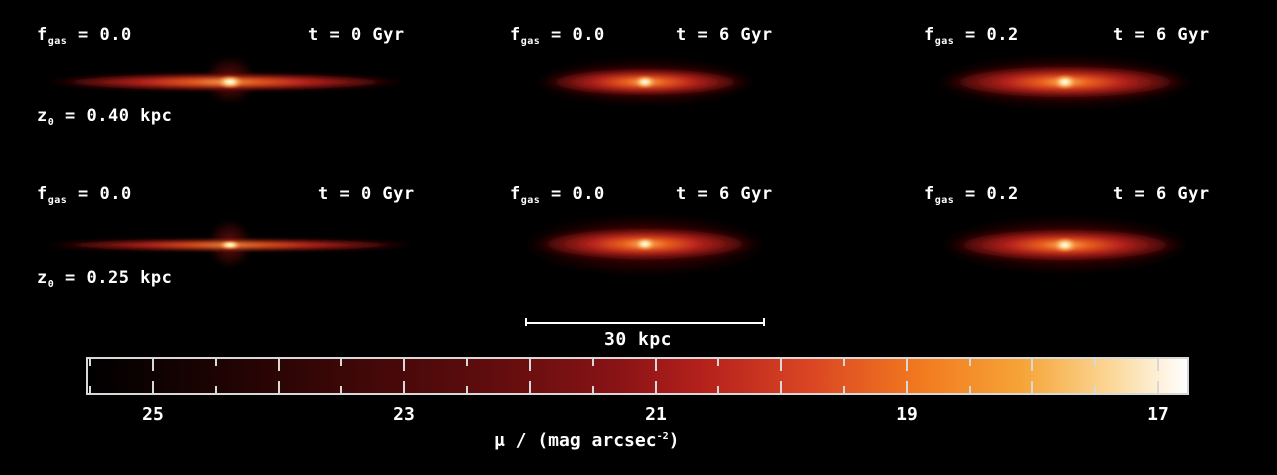  I want to click on scalebar-cap-right, so click(764, 322).